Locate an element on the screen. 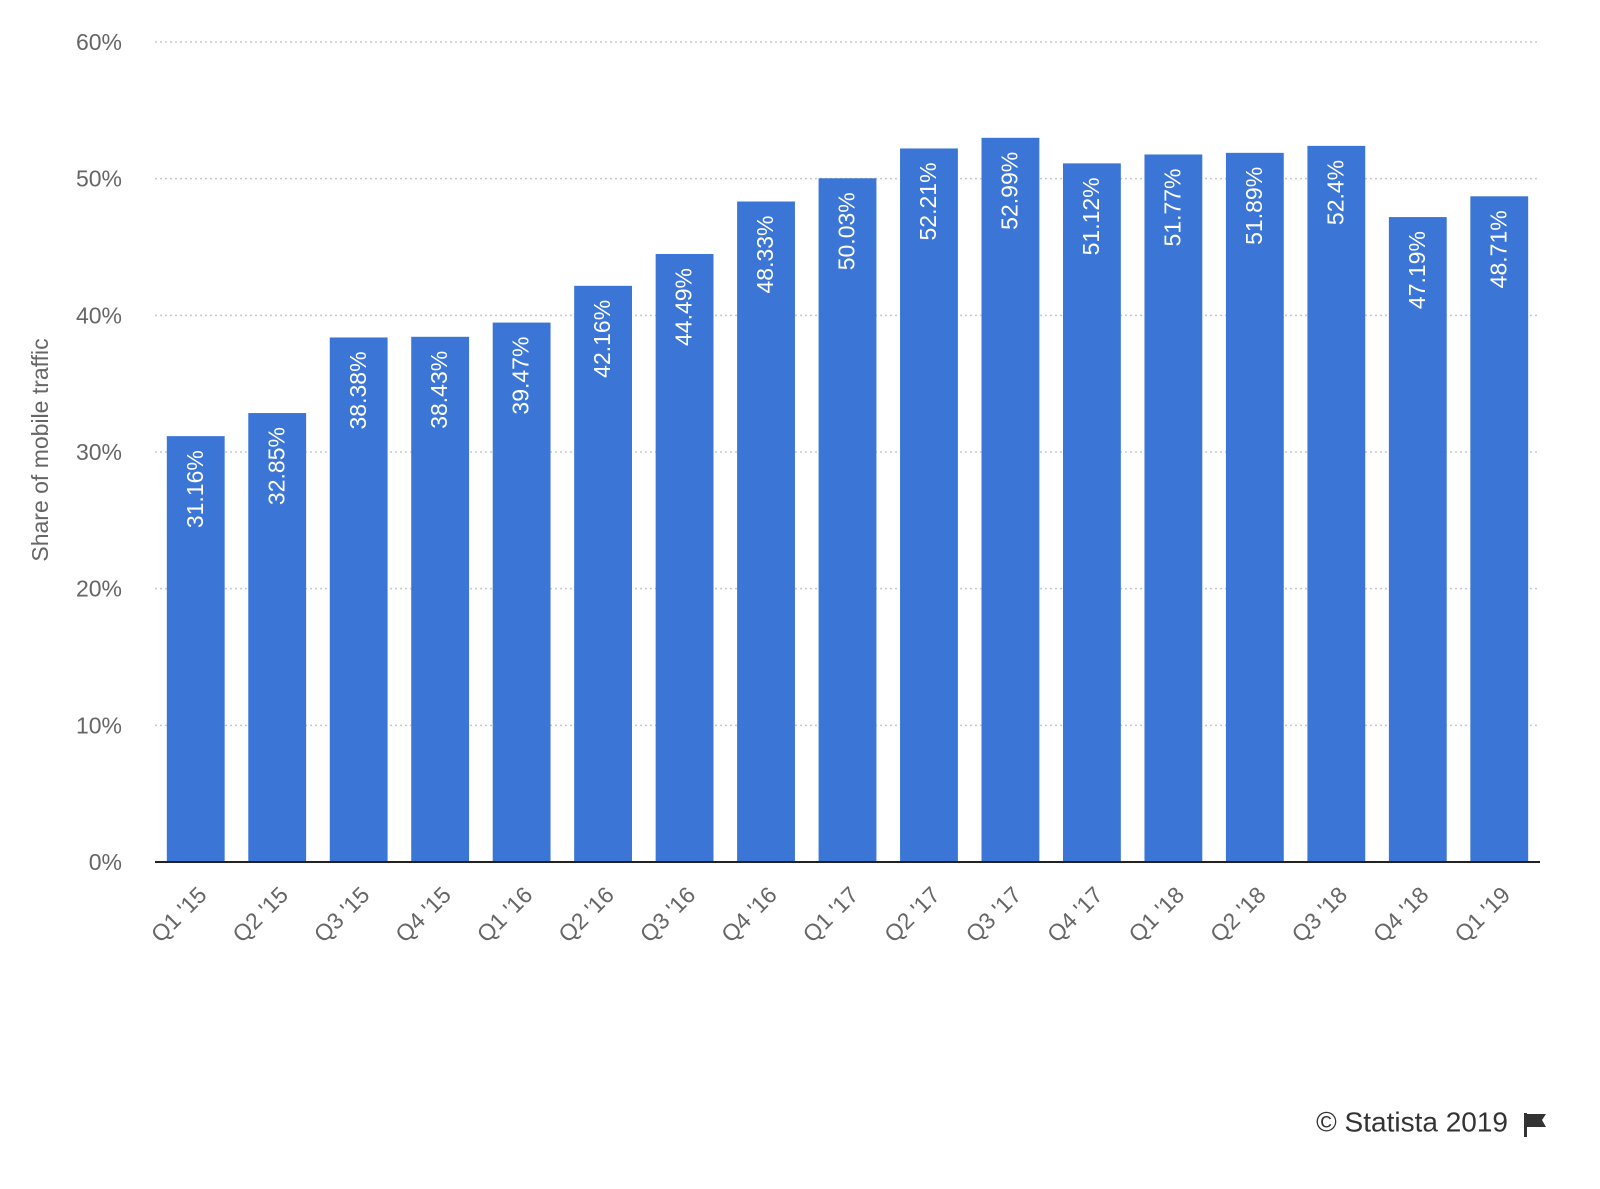 The image size is (1600, 1189). y-axis-label: Share of mobile traffic is located at coordinates (40, 449).